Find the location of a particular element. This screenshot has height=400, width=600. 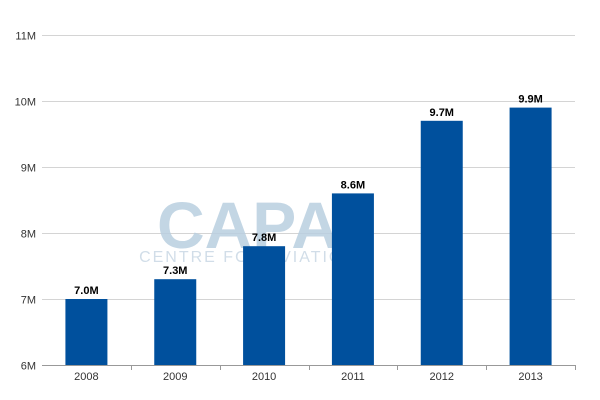

data-label-2011: 8.6M is located at coordinates (353, 185).